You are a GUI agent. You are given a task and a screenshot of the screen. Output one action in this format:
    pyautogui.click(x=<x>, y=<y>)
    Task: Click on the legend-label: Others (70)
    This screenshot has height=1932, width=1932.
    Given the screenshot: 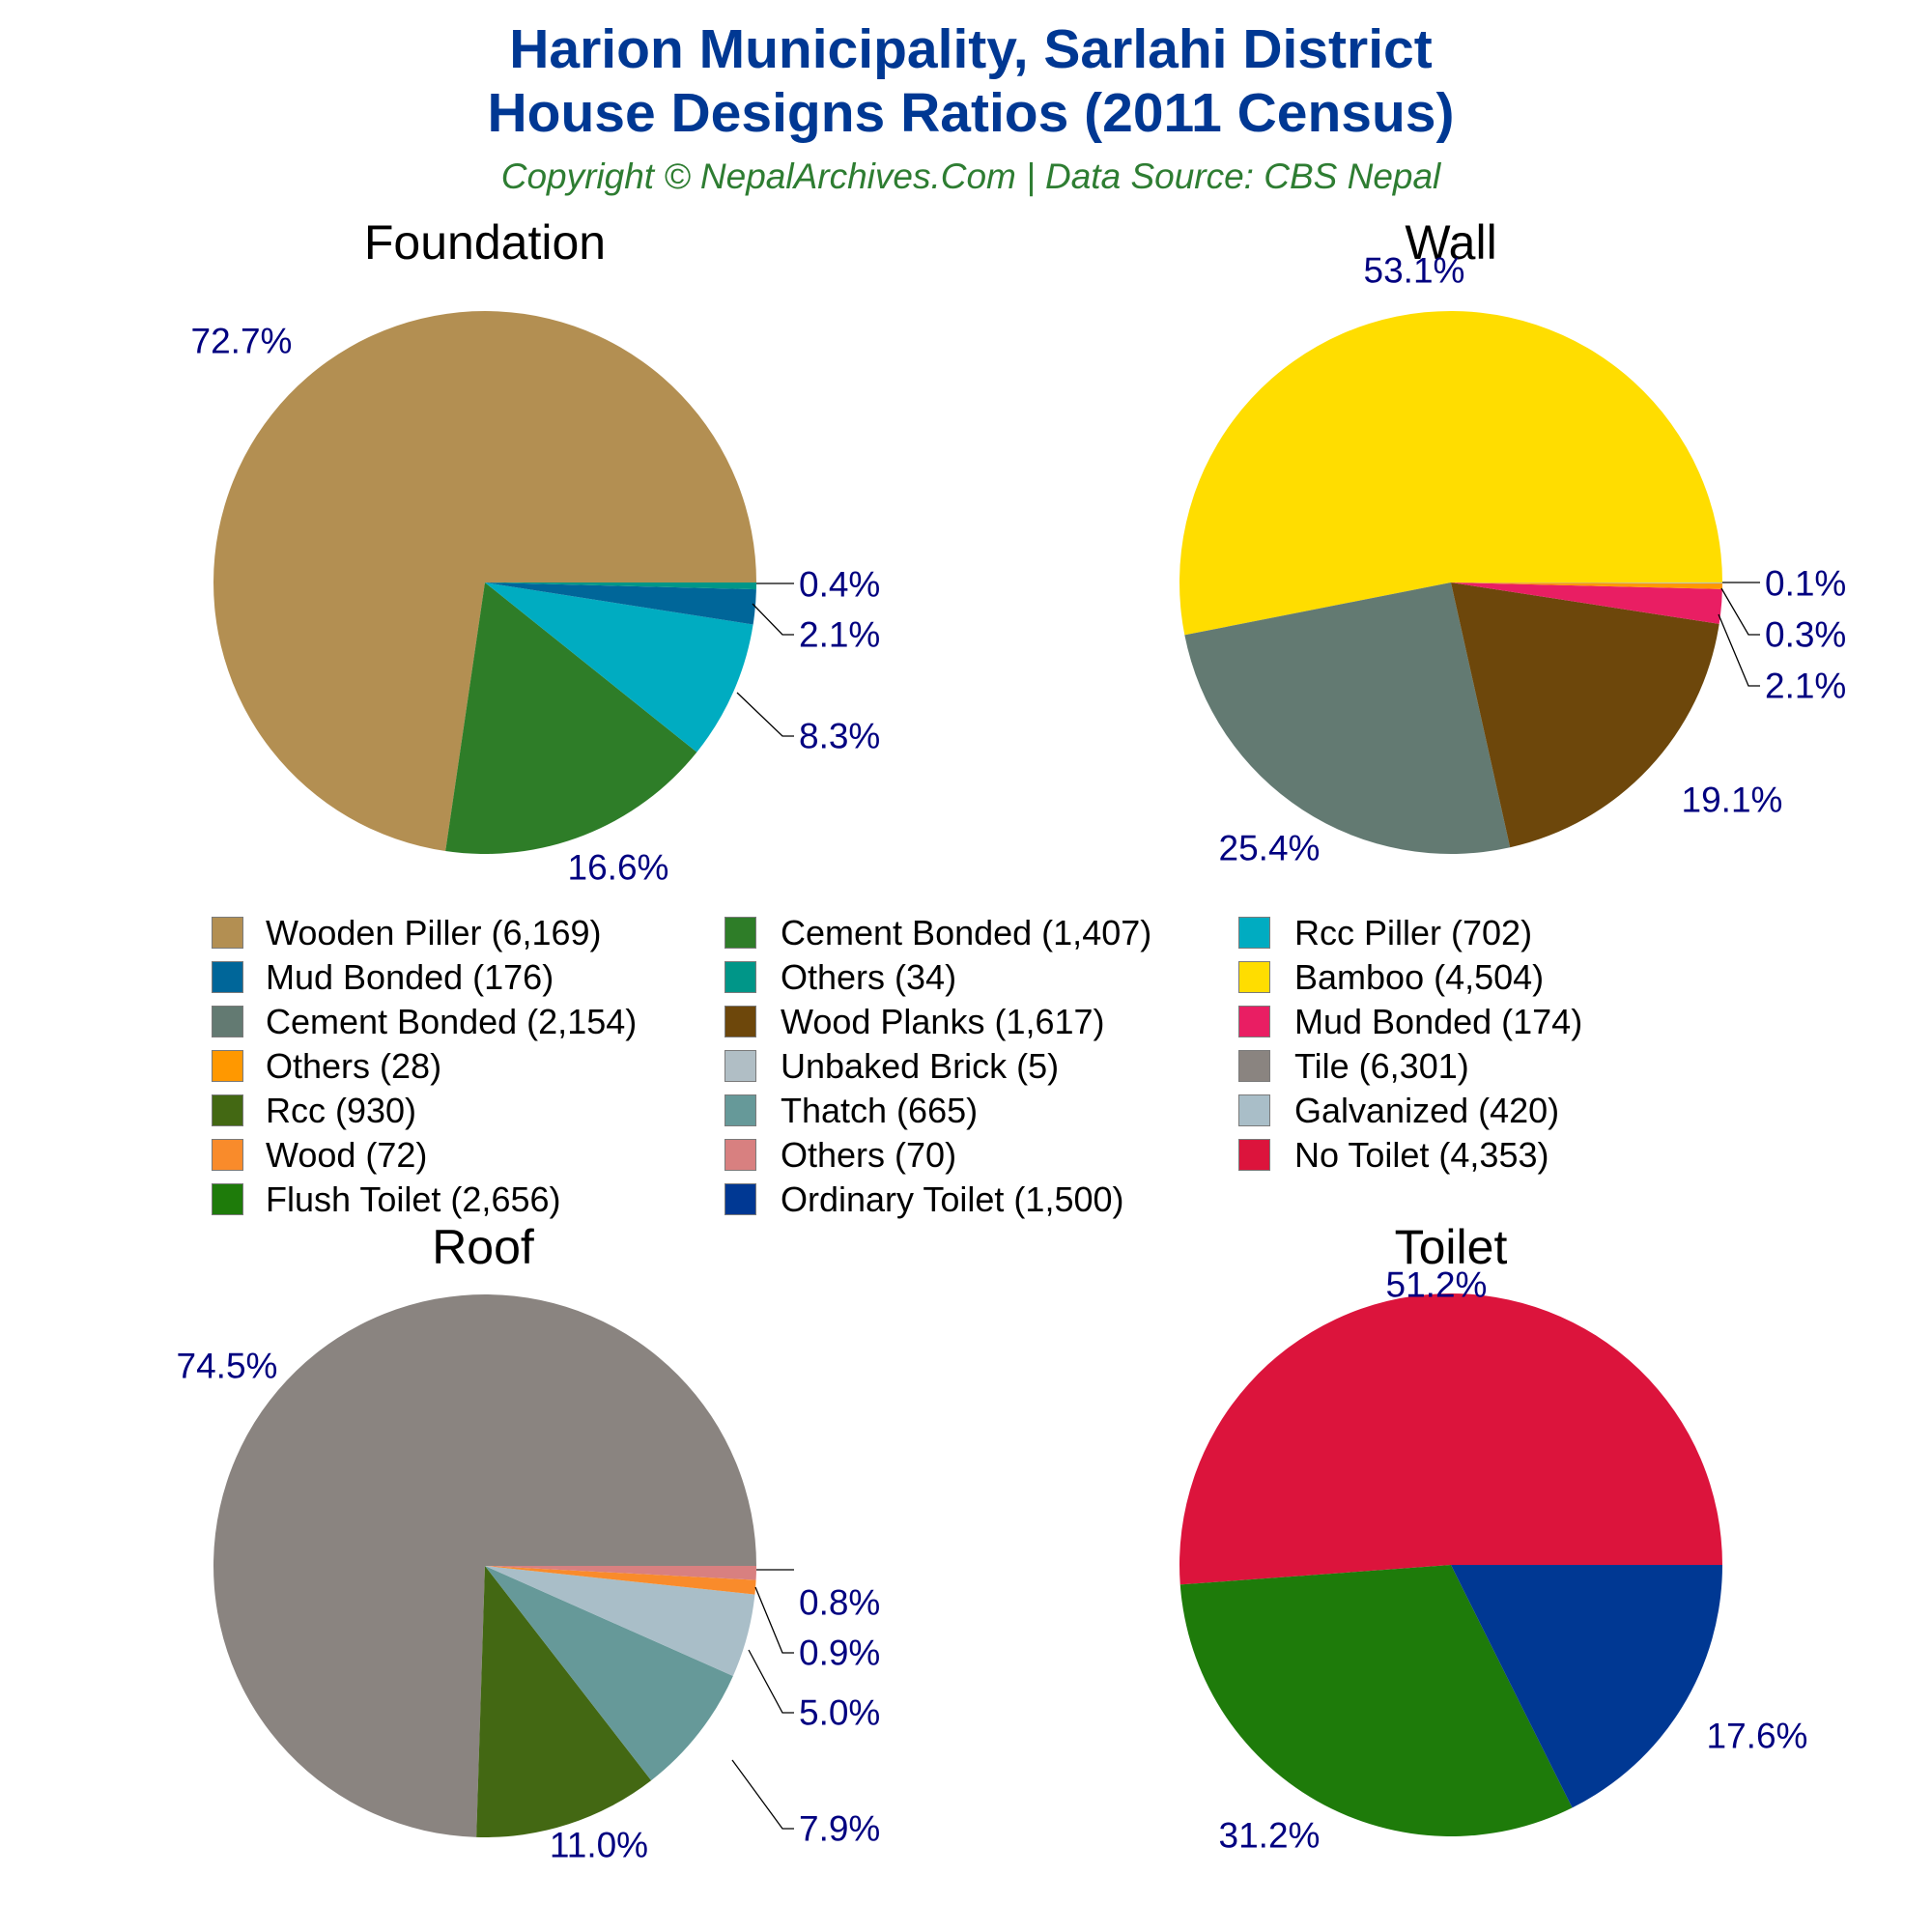 What is the action you would take?
    pyautogui.click(x=869, y=1155)
    